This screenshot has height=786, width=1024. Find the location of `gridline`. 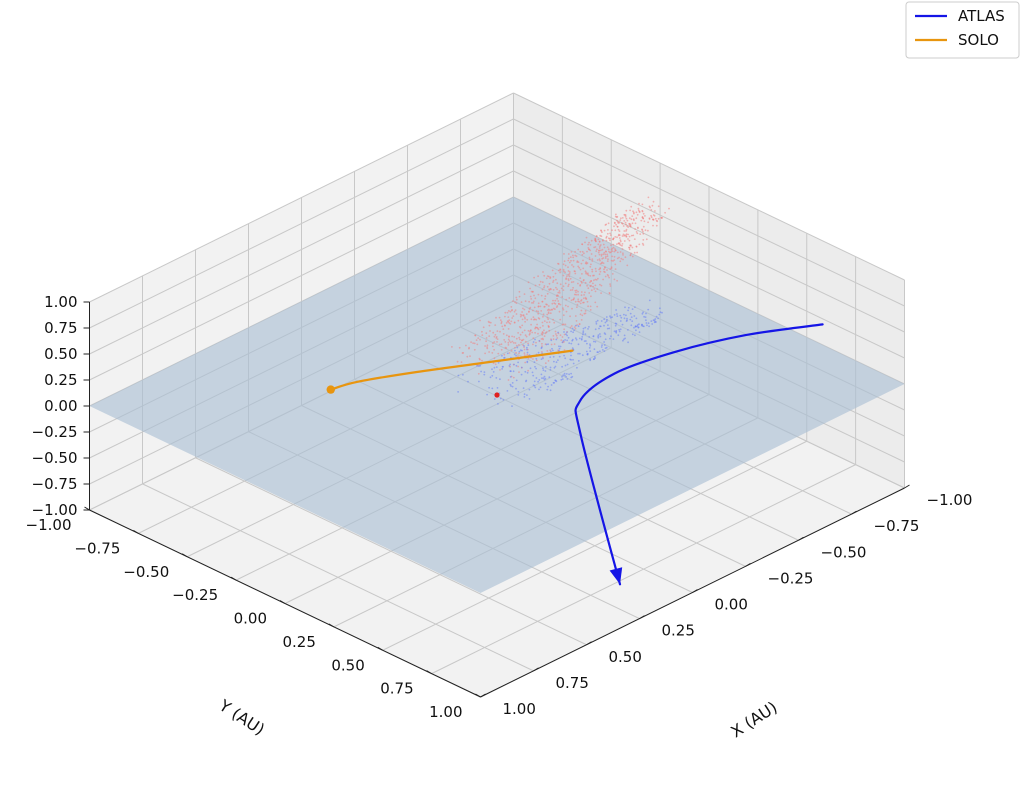

gridline is located at coordinates (643, 569).